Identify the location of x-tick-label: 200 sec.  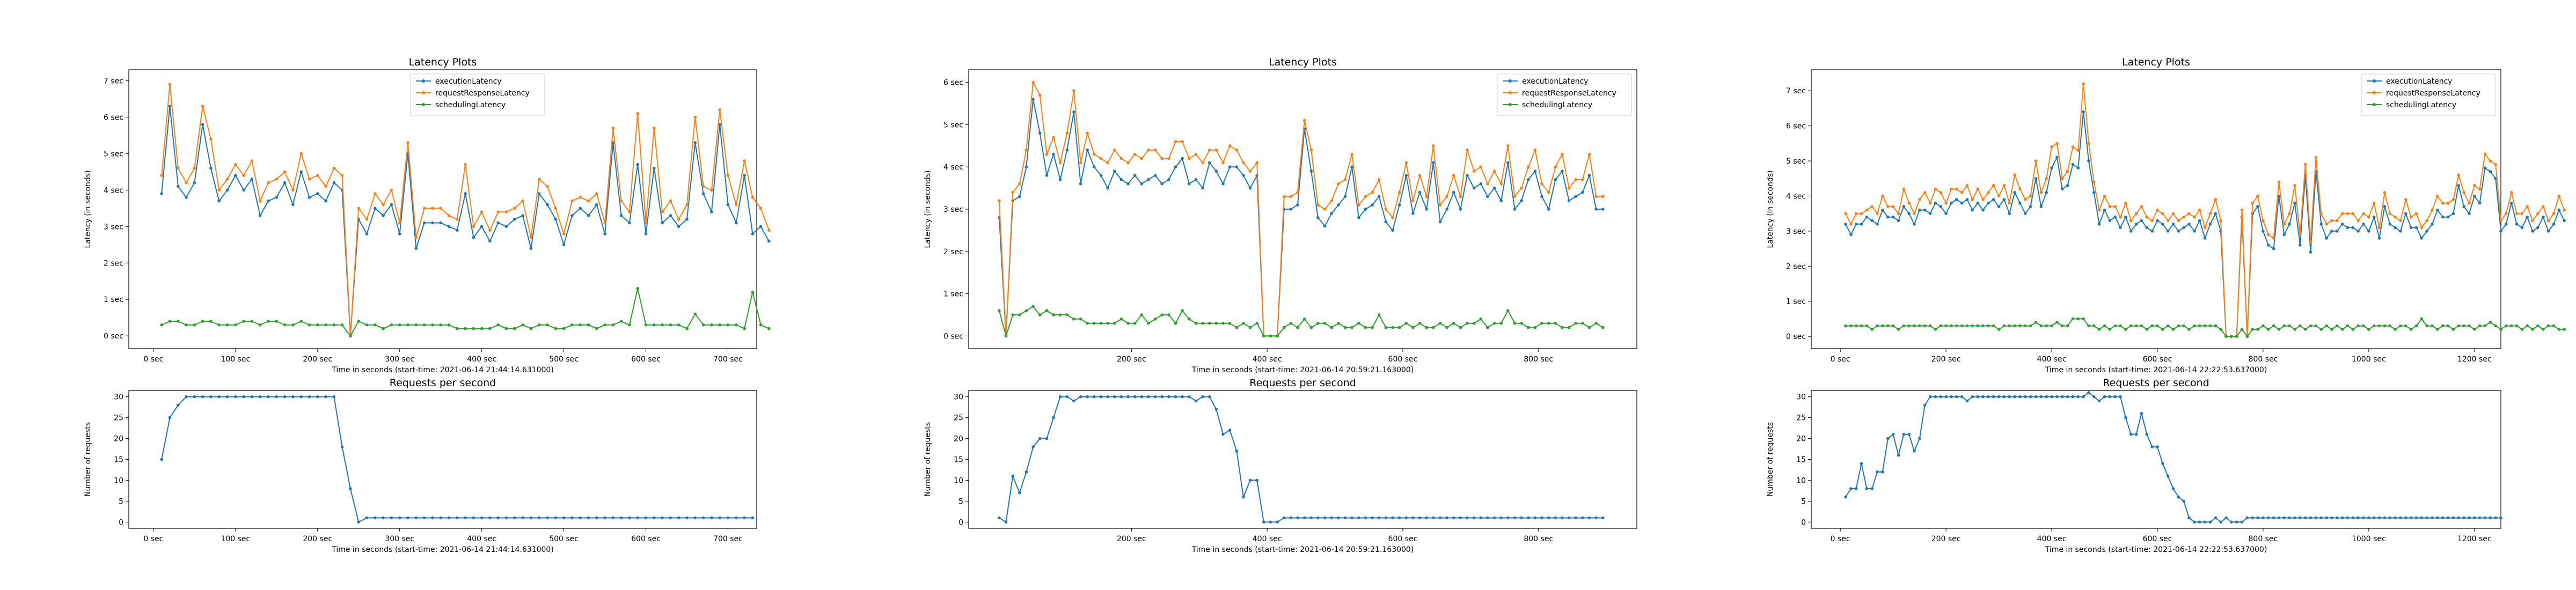
(317, 359).